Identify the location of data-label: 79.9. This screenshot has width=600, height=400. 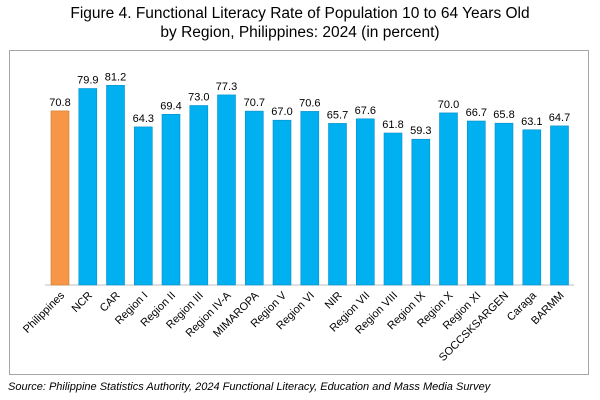
(87, 81).